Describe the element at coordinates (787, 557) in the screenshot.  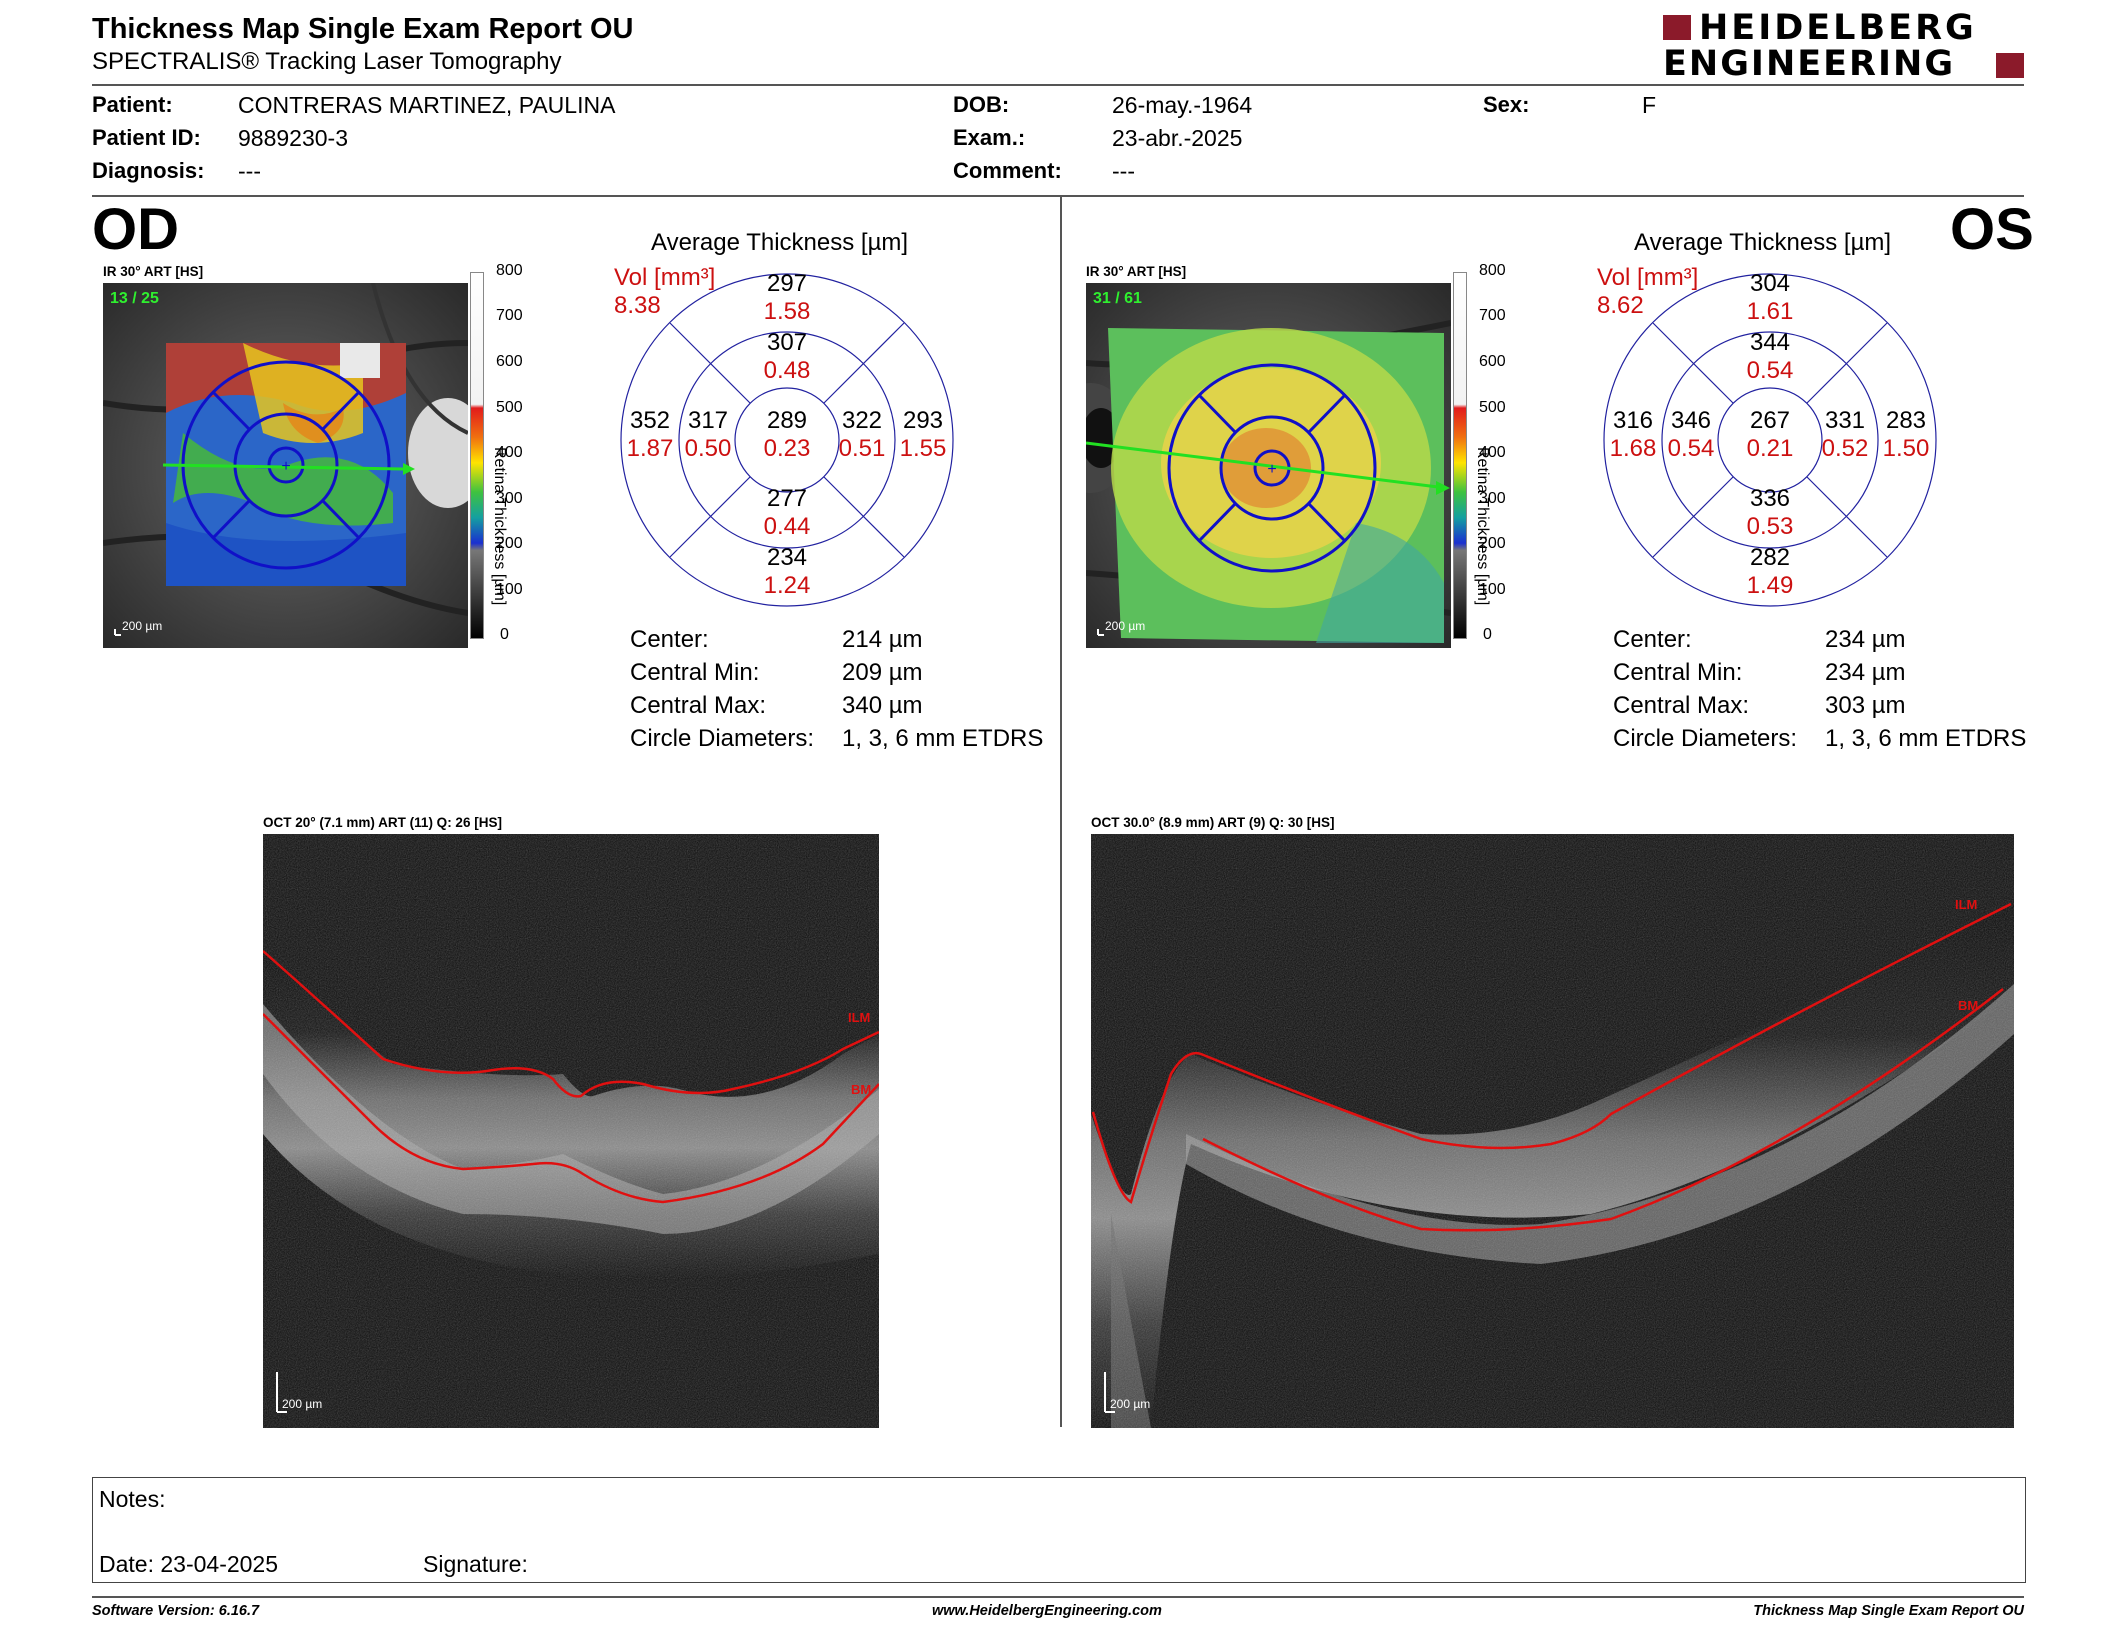
I see `od-outer-inf-thickness: 234` at that location.